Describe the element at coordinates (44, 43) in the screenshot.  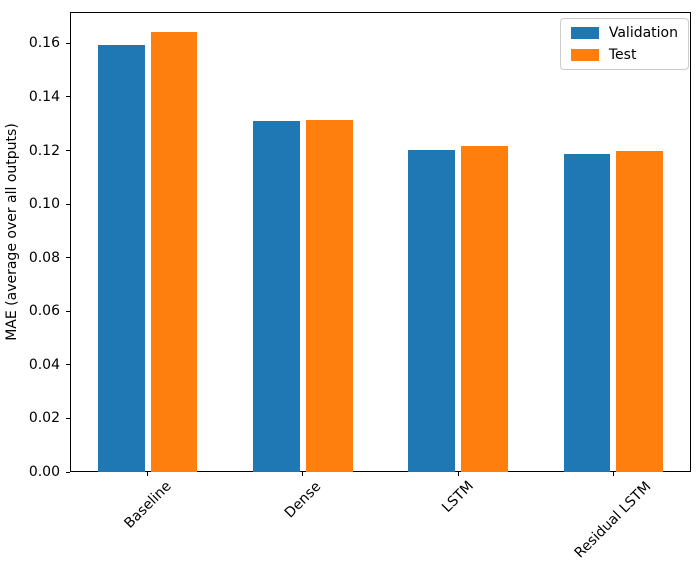
I see `y-tick-label: 0.16` at that location.